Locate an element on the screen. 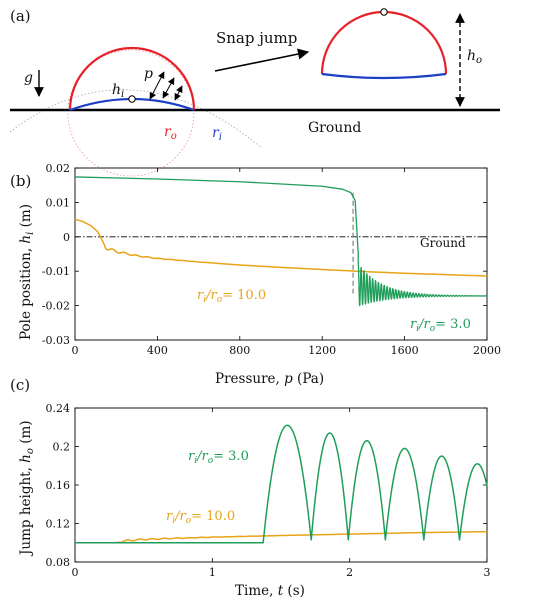 Image resolution: width=540 pixels, height=607 pixels. c-ytick-label: 0.08 is located at coordinates (58, 562).